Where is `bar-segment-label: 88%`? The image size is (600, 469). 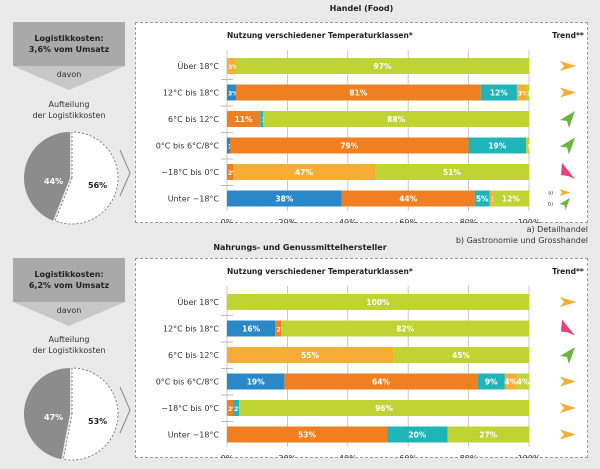 bar-segment-label: 88% is located at coordinates (396, 119).